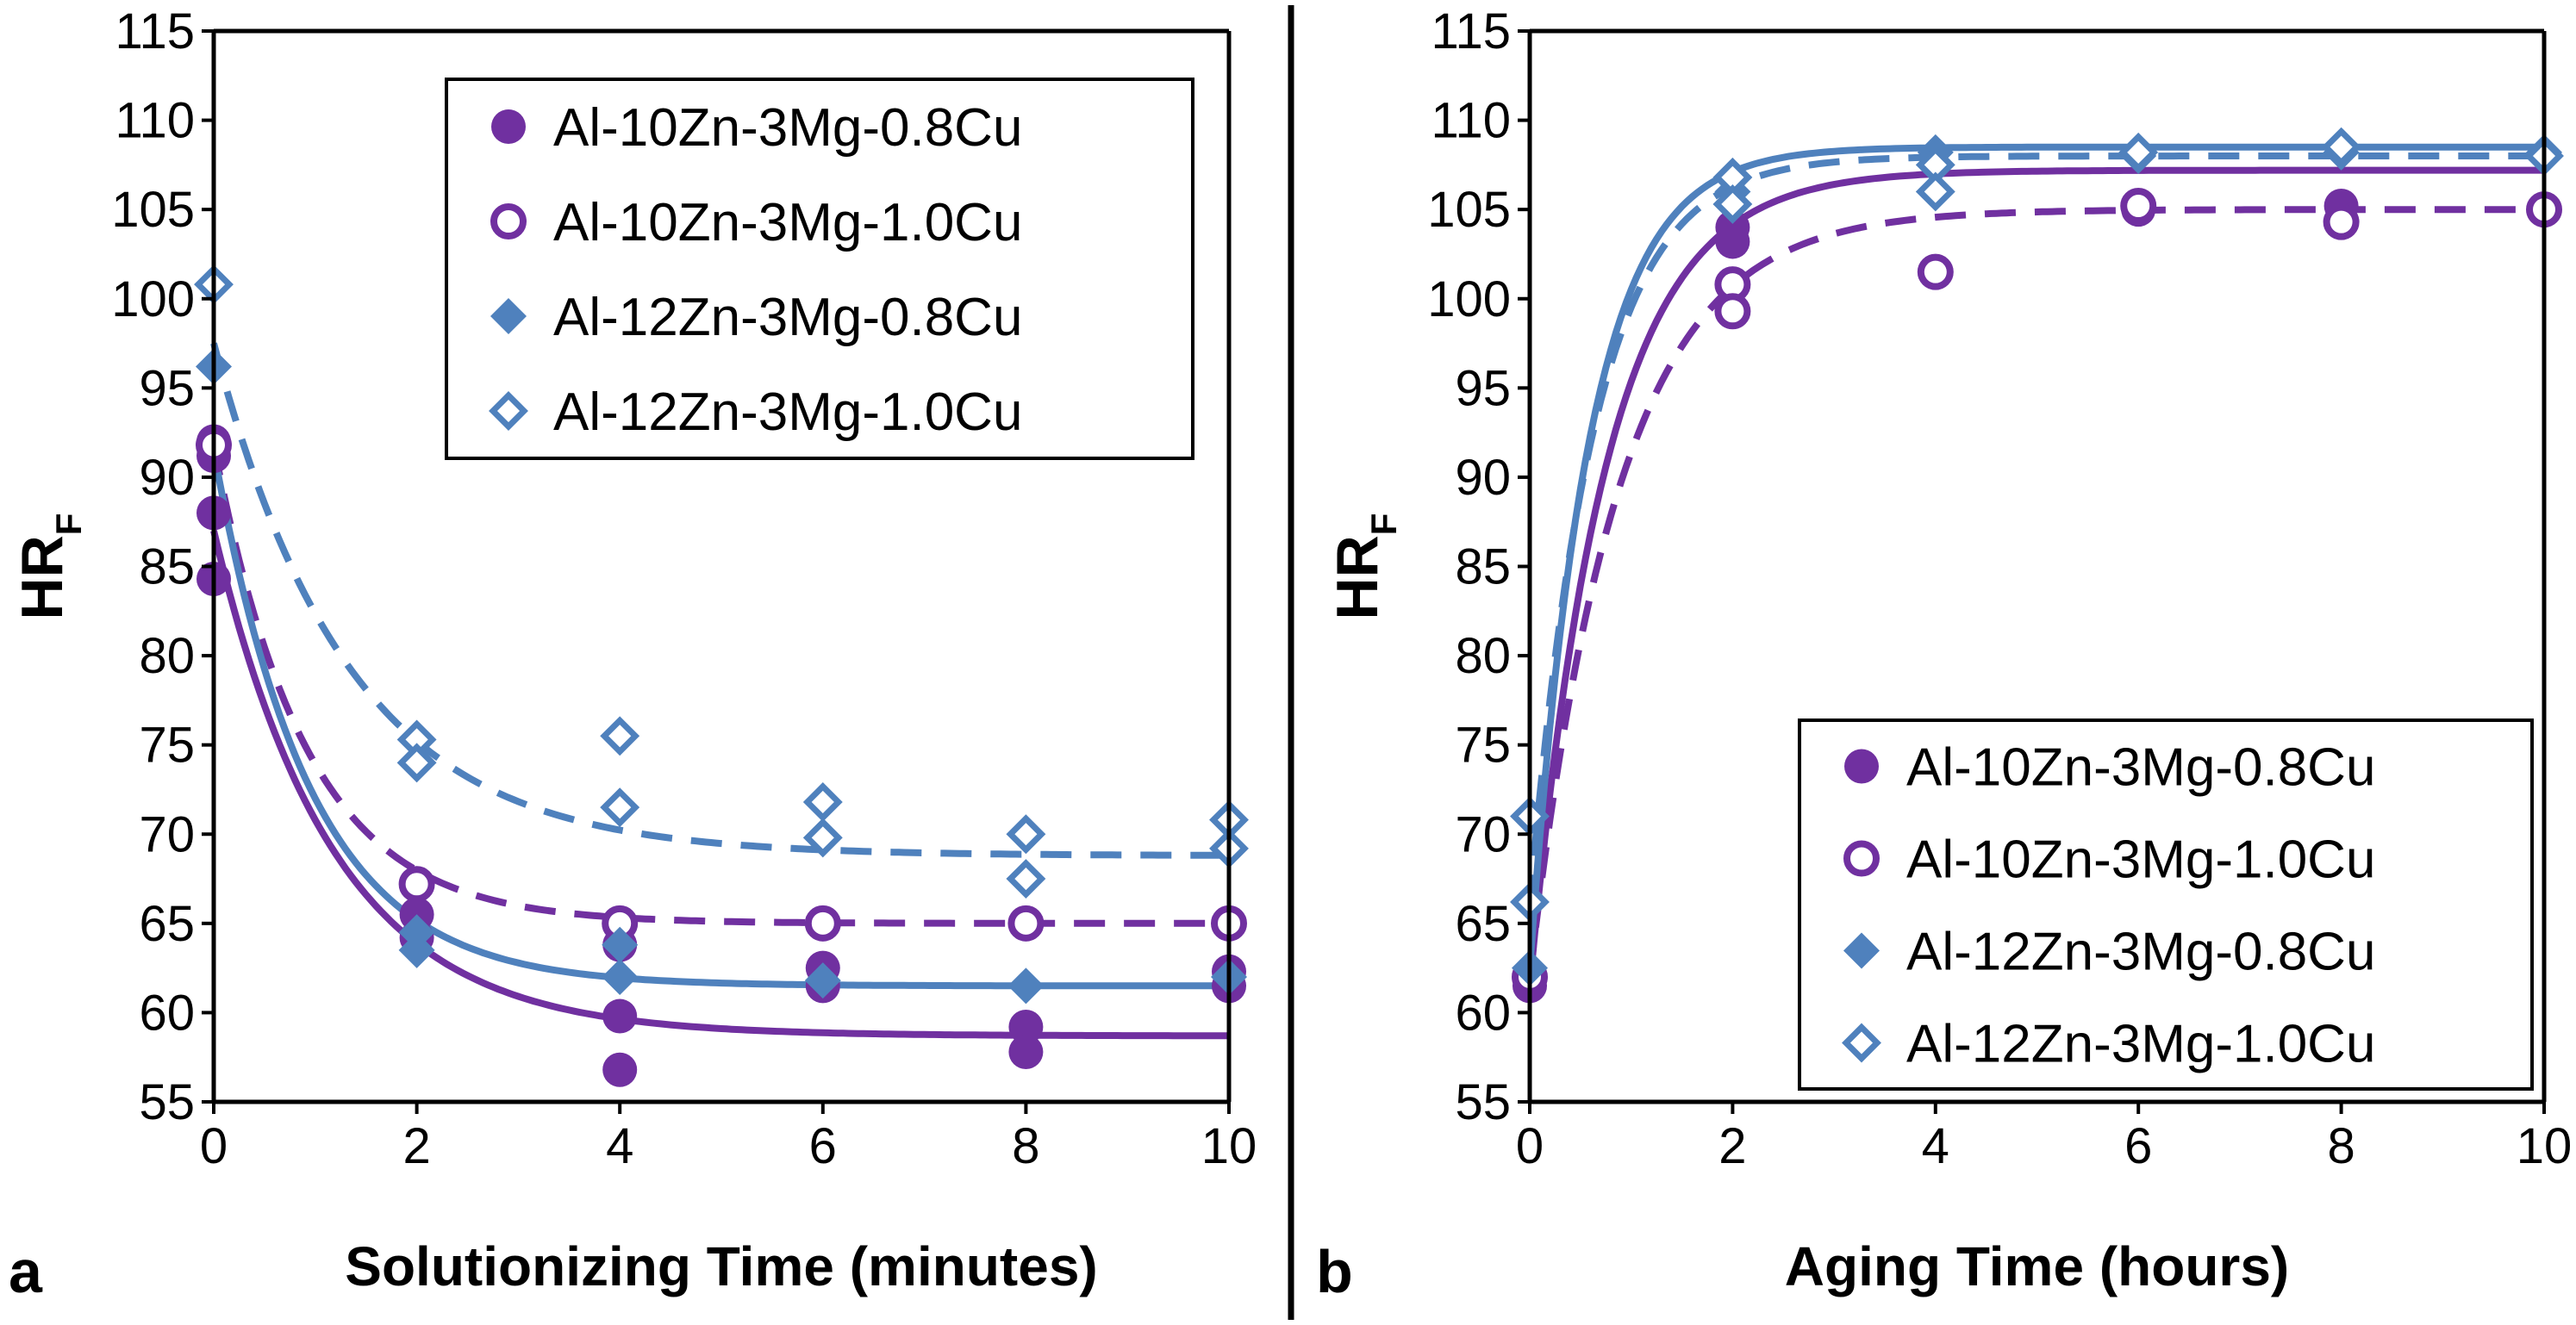  What do you see at coordinates (153, 210) in the screenshot?
I see `y-tick-label-a-10: 105` at bounding box center [153, 210].